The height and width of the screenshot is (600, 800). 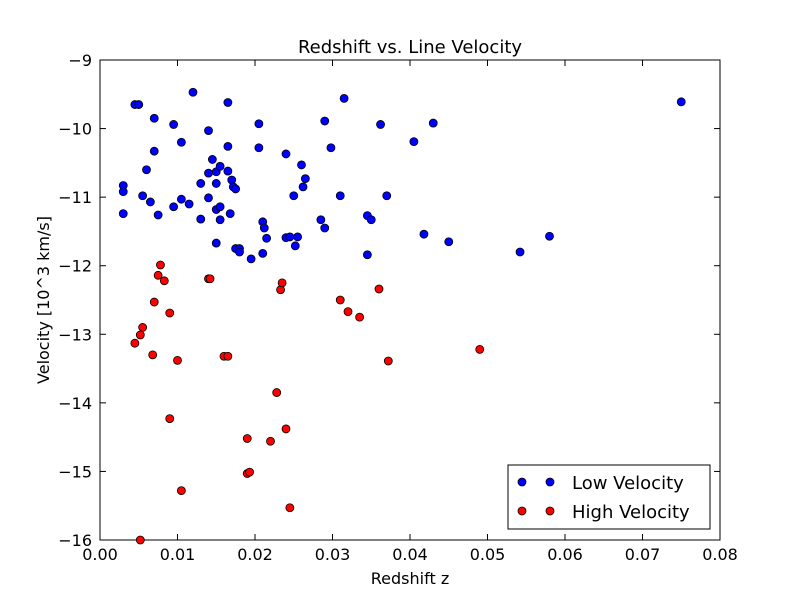 I want to click on x-tick-label: 0.04, so click(x=410, y=554).